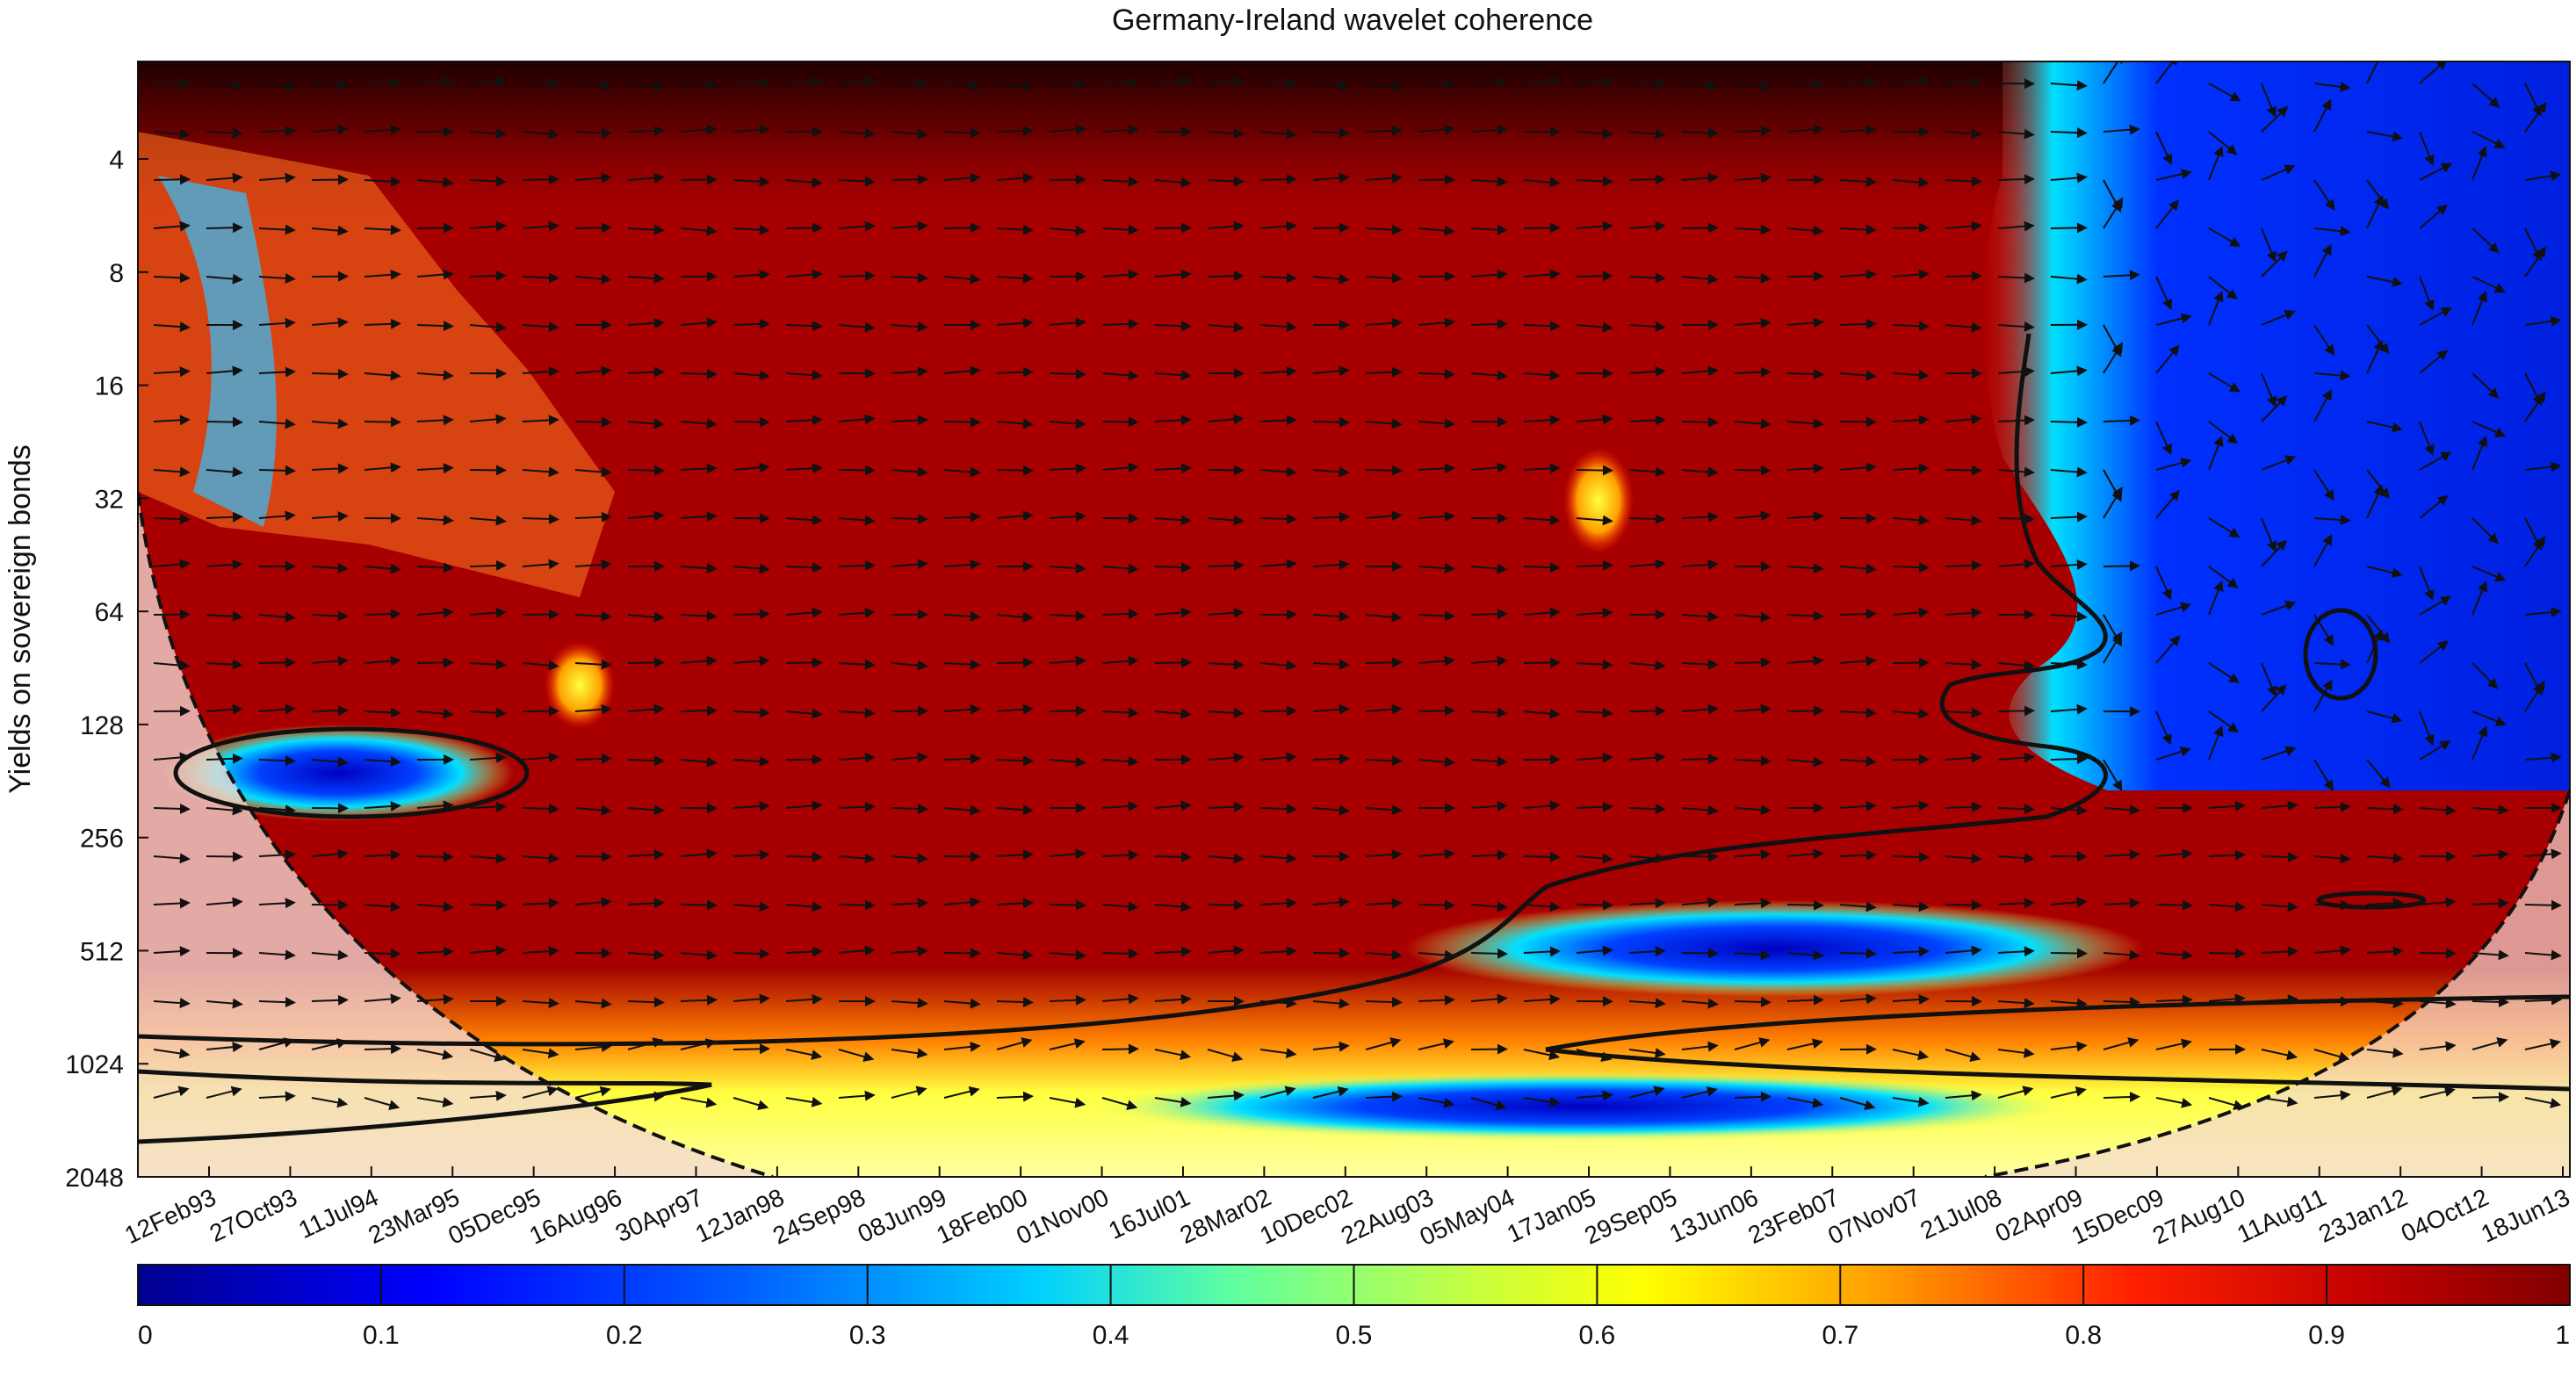 Image resolution: width=2576 pixels, height=1385 pixels. Describe the element at coordinates (1551, 1215) in the screenshot. I see `x-tick-label: 17Jan05` at that location.